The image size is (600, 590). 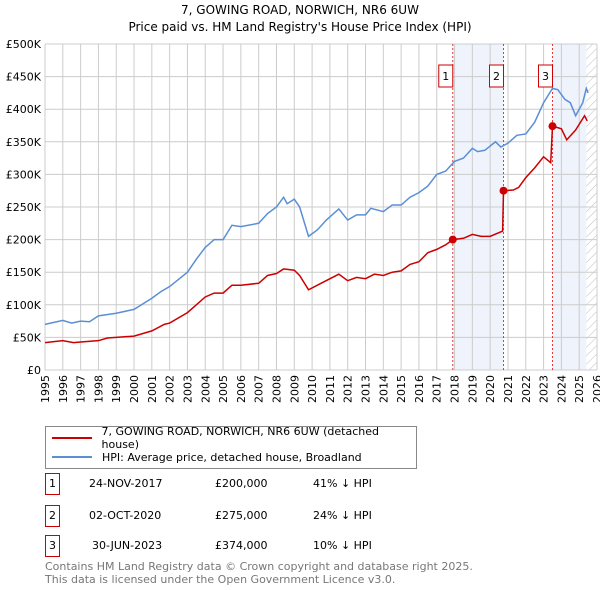 What do you see at coordinates (45, 389) in the screenshot?
I see `x-tick-label: 1995` at bounding box center [45, 389].